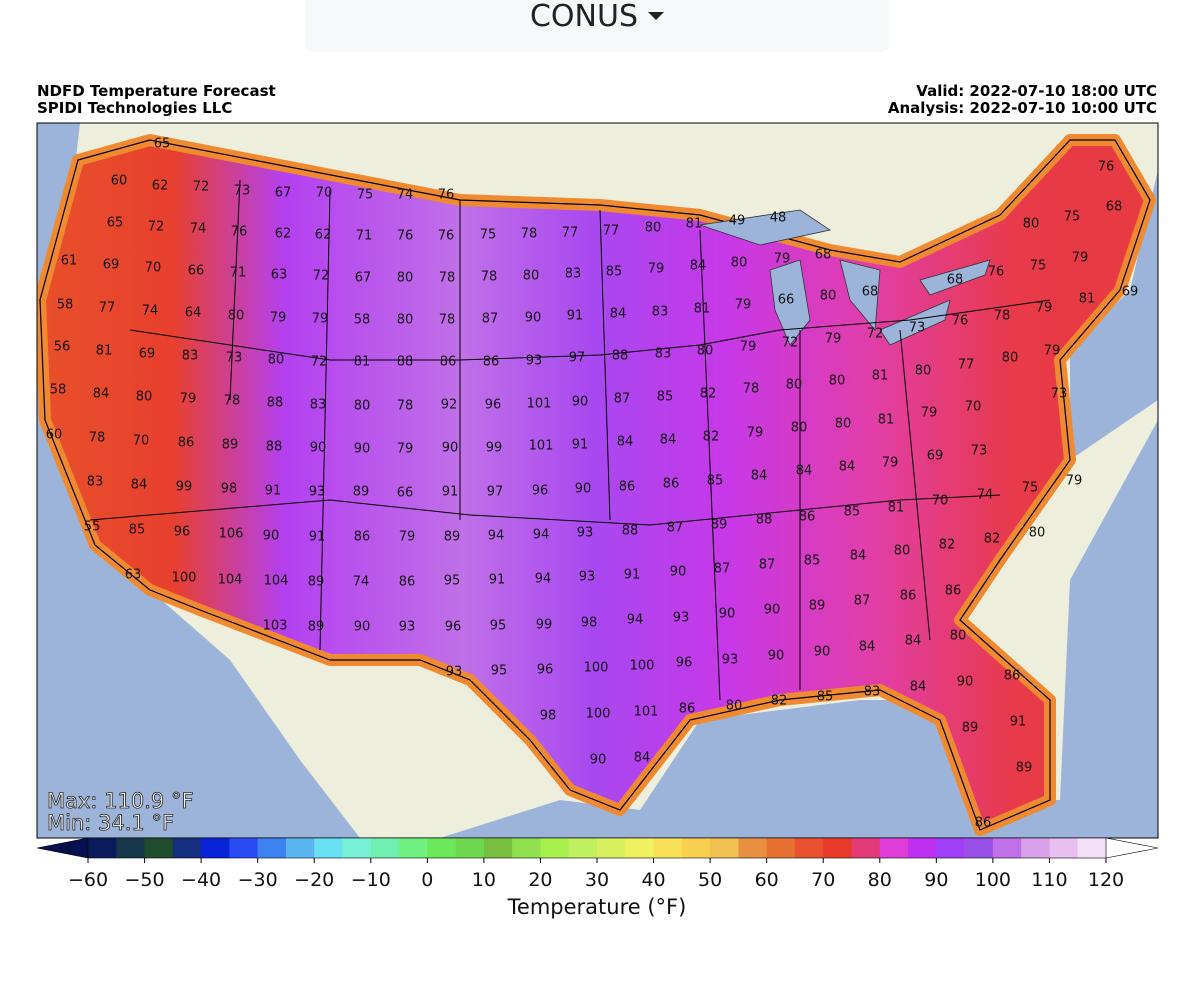  Describe the element at coordinates (583, 17) in the screenshot. I see `selector-text: CONUS` at that location.